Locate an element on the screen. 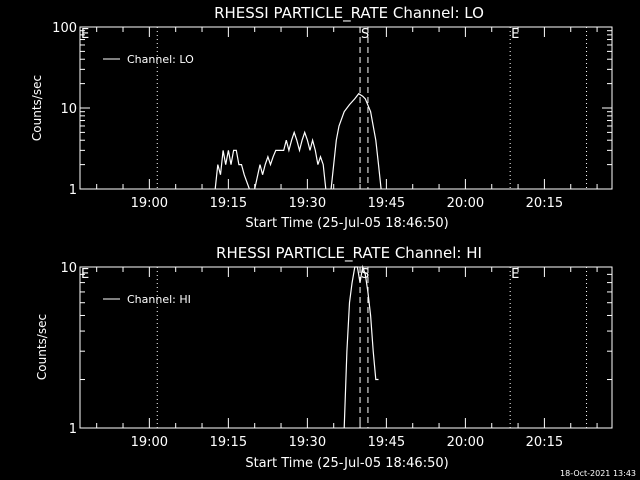 The height and width of the screenshot is (480, 640). footer-timestamp: 18-Oct-2021 13:43 is located at coordinates (598, 473).